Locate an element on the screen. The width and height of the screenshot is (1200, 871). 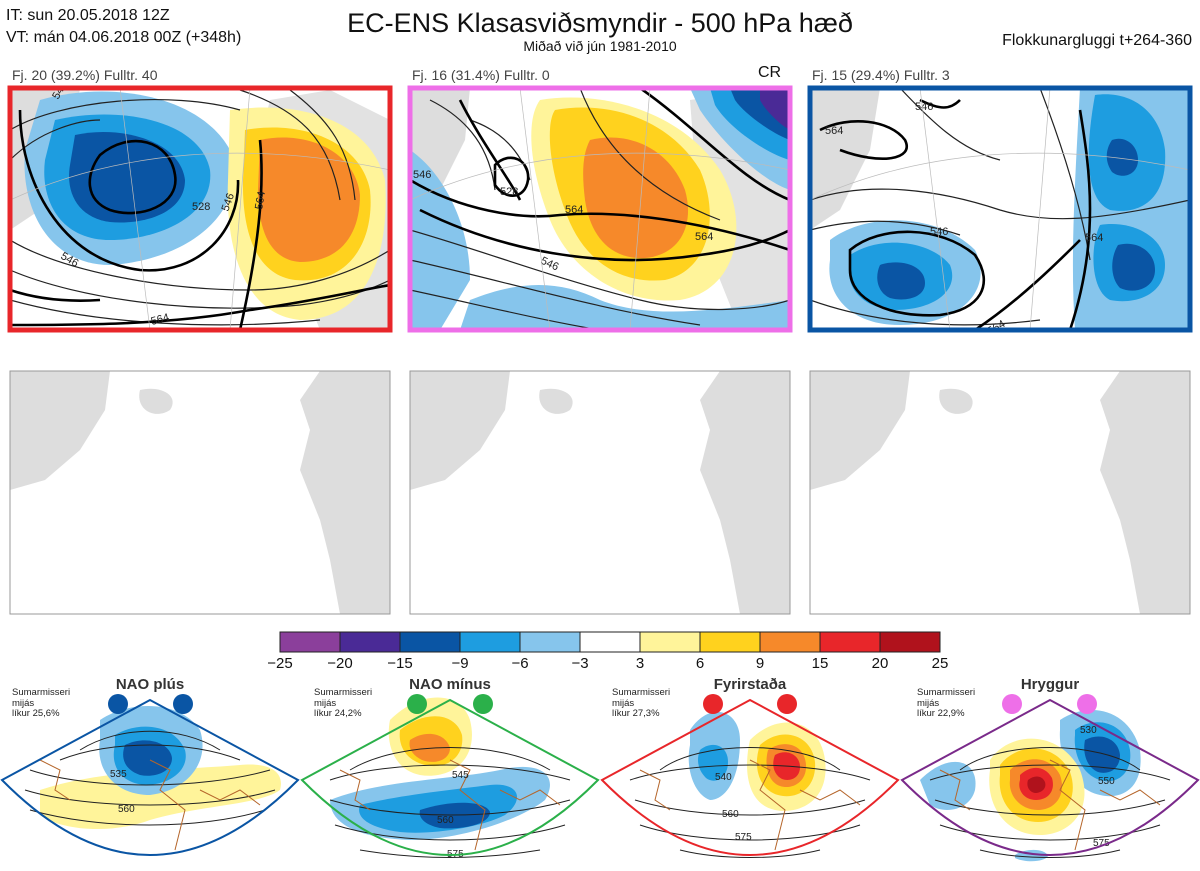
contour-label: 530 is located at coordinates (1088, 730).